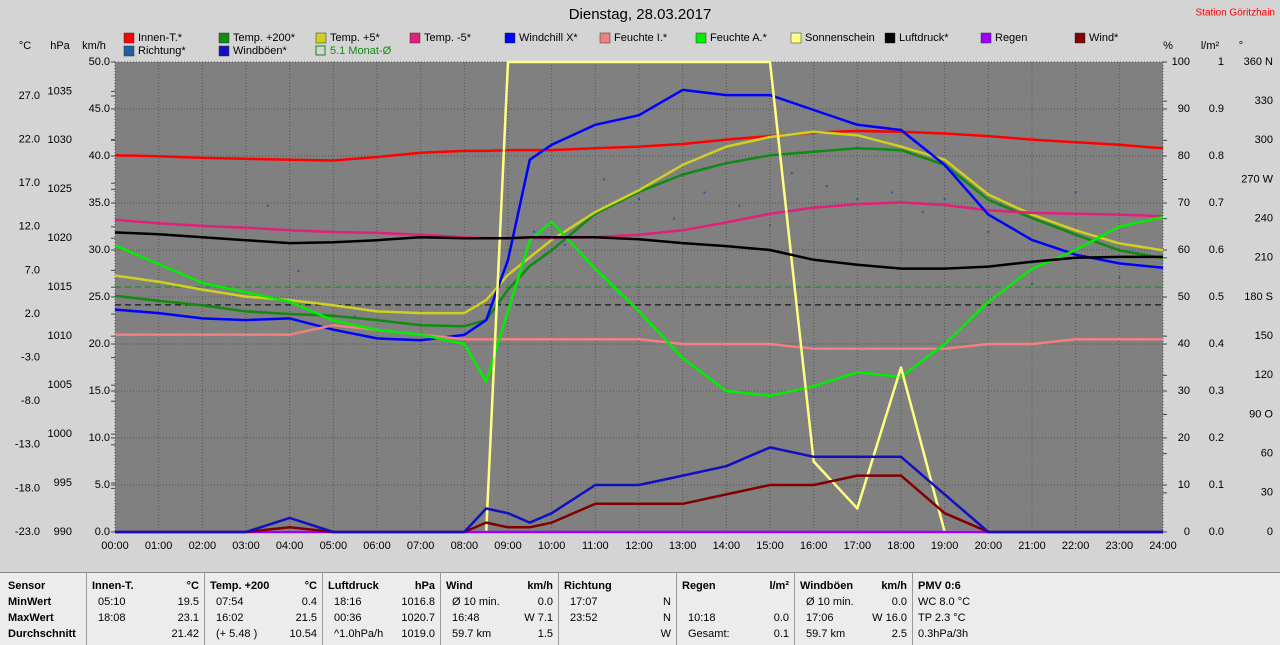 The height and width of the screenshot is (645, 1280). I want to click on y-tick-label: 0.1, so click(1216, 485).